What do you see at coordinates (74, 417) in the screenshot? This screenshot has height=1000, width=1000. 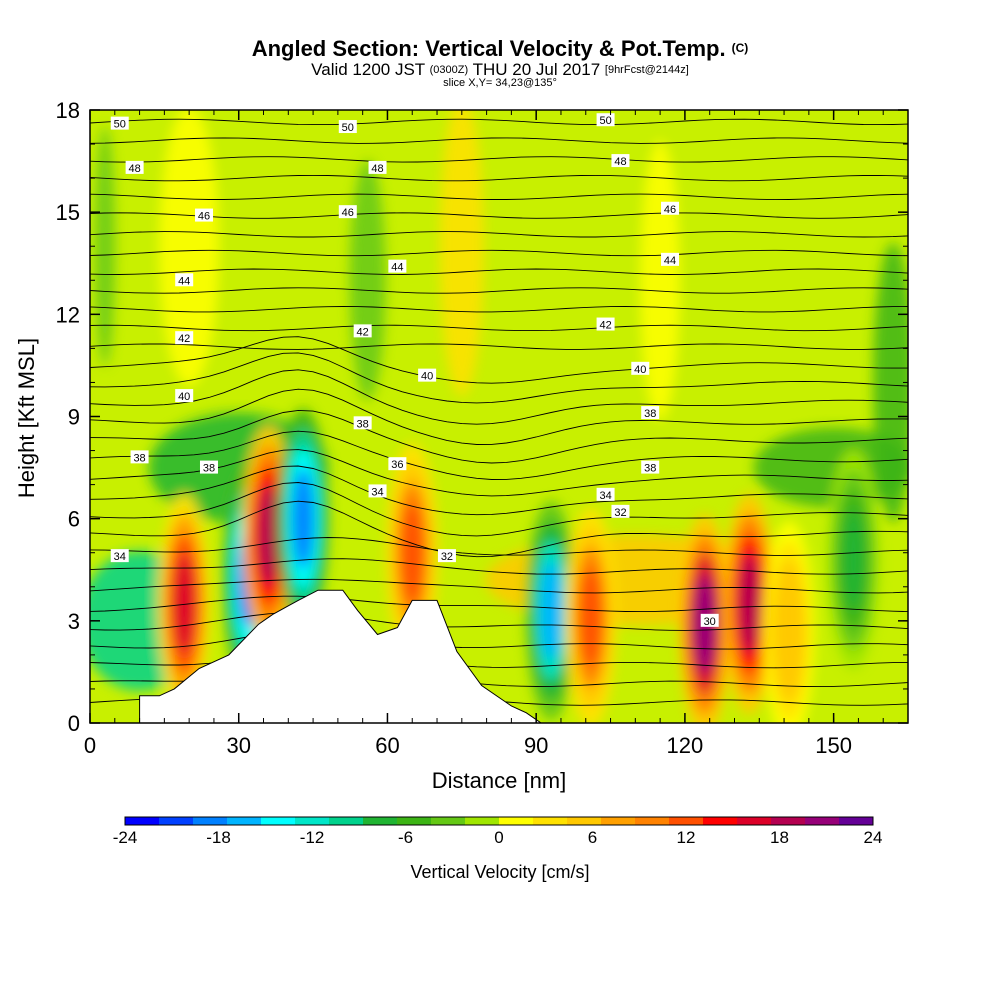 I see `y-tick-label: 9` at bounding box center [74, 417].